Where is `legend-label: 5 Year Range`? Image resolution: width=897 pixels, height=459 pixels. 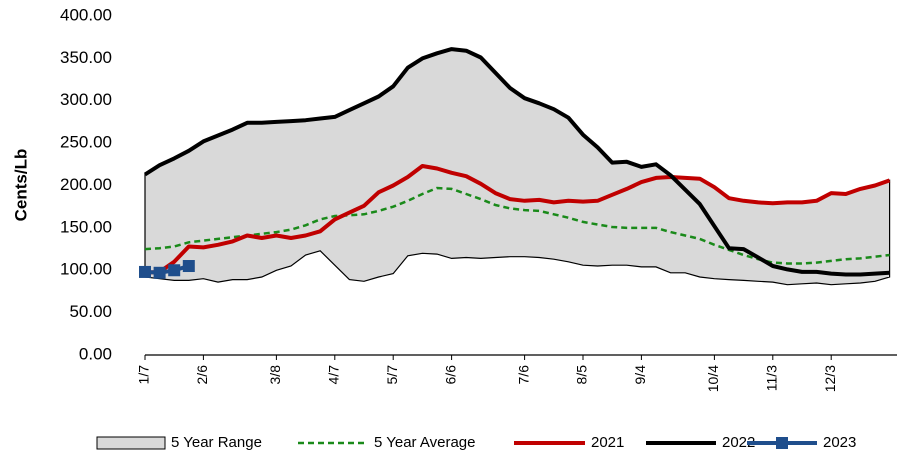
legend-label: 5 Year Range is located at coordinates (216, 442).